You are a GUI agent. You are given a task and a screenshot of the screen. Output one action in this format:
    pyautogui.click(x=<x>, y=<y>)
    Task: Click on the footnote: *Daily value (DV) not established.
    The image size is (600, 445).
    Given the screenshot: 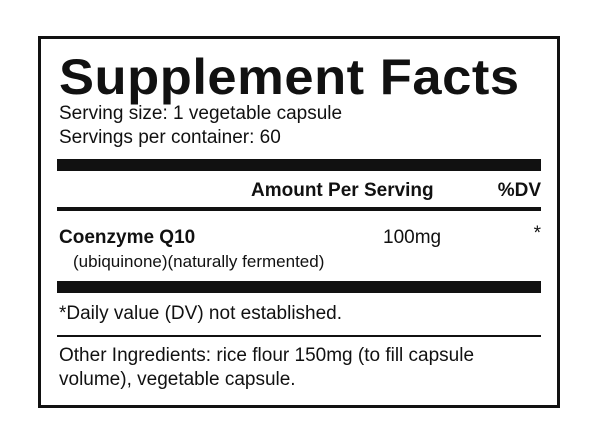 What is the action you would take?
    pyautogui.click(x=201, y=313)
    